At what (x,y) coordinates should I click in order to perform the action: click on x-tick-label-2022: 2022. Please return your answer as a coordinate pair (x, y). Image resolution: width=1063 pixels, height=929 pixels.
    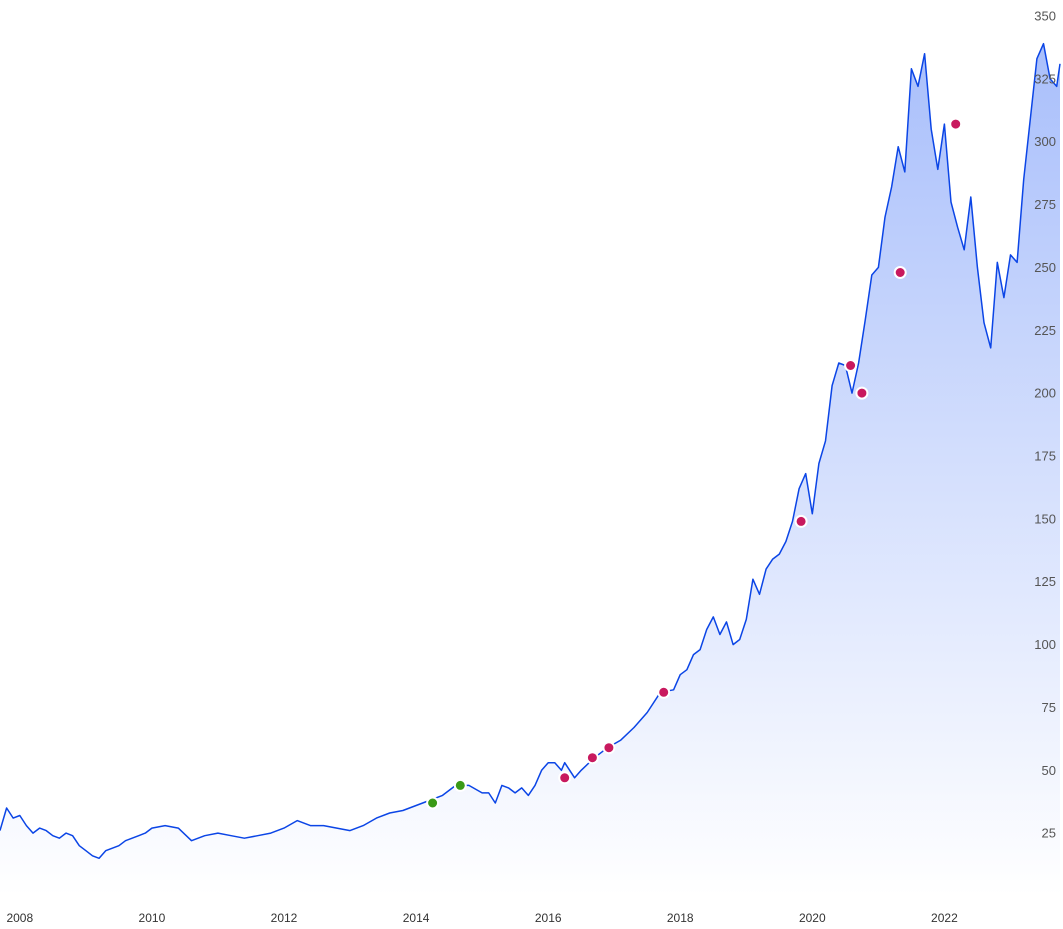
    Looking at the image, I should click on (944, 918).